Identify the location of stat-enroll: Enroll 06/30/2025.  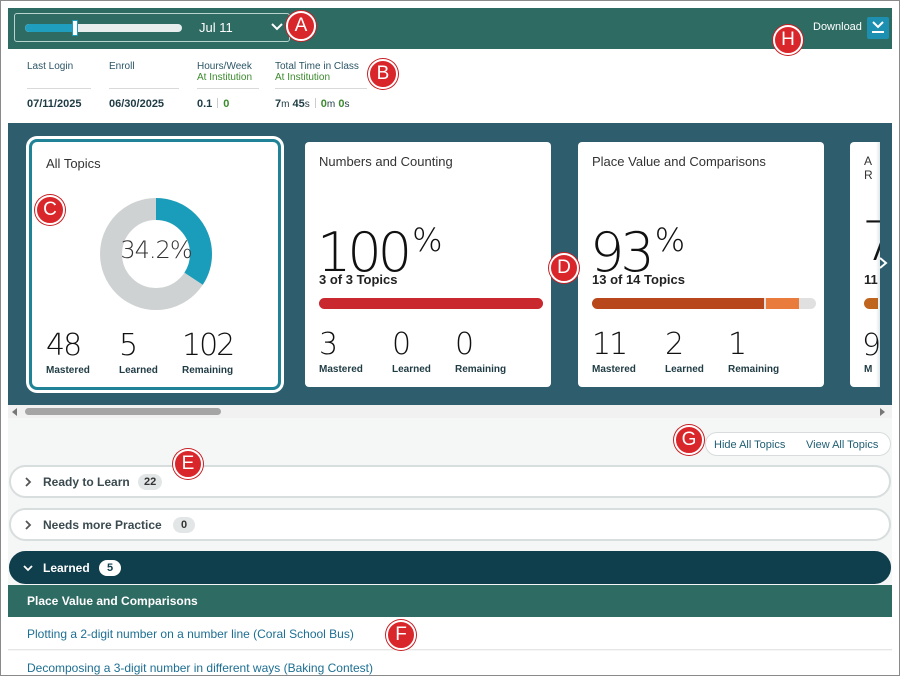
(144, 85).